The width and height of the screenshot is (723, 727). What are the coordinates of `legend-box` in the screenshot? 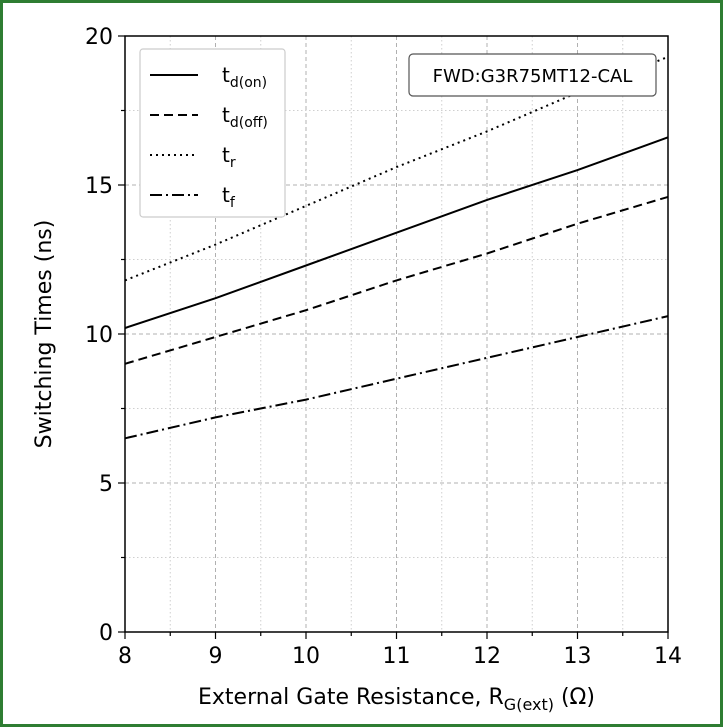 It's located at (212, 133).